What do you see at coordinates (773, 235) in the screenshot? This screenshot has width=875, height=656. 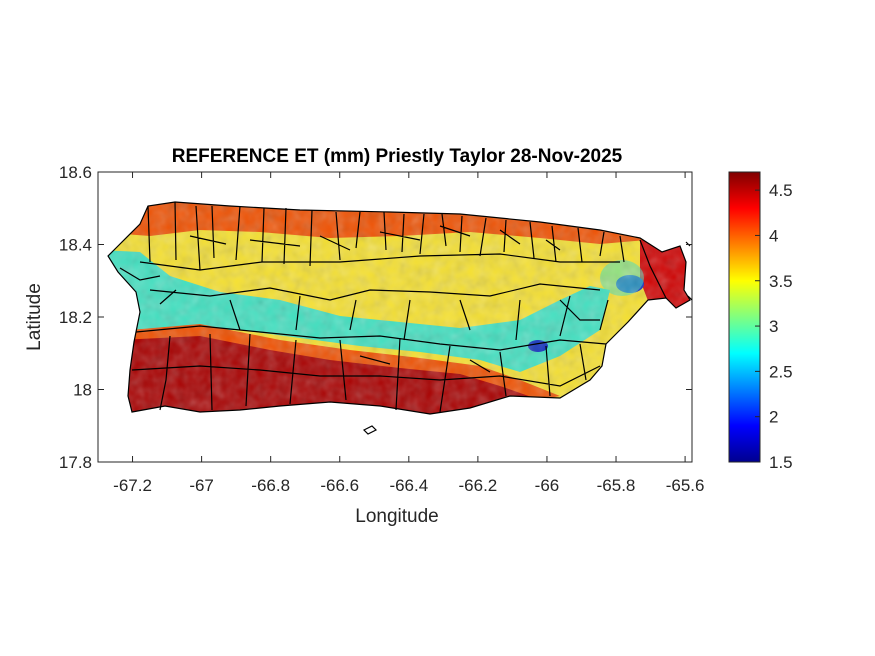 I see `colorbar-tick-label: 4` at bounding box center [773, 235].